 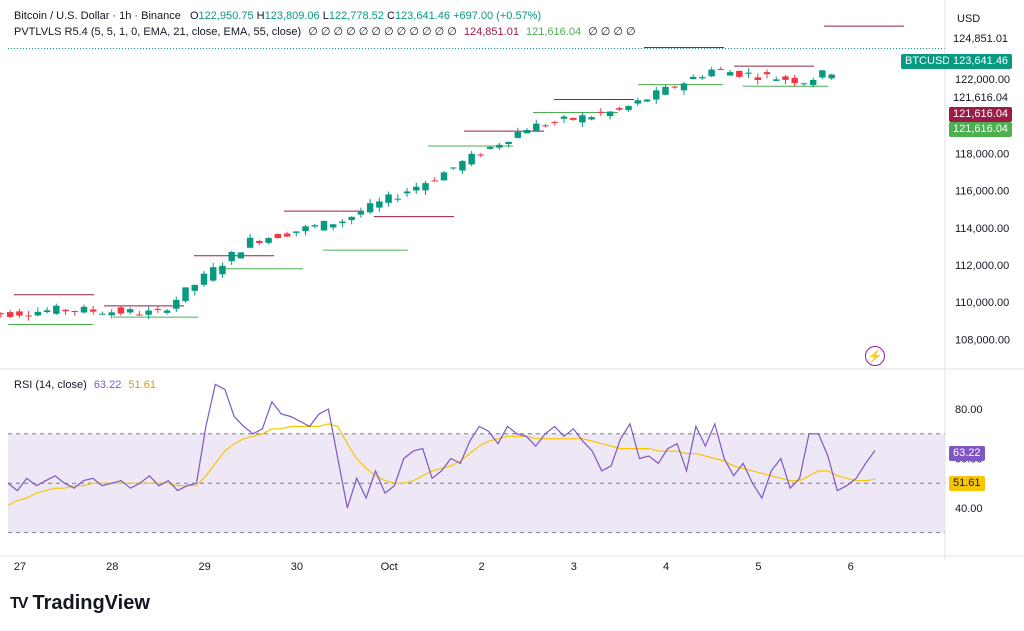 What do you see at coordinates (982, 154) in the screenshot?
I see `price-axis-label: 118,000.00` at bounding box center [982, 154].